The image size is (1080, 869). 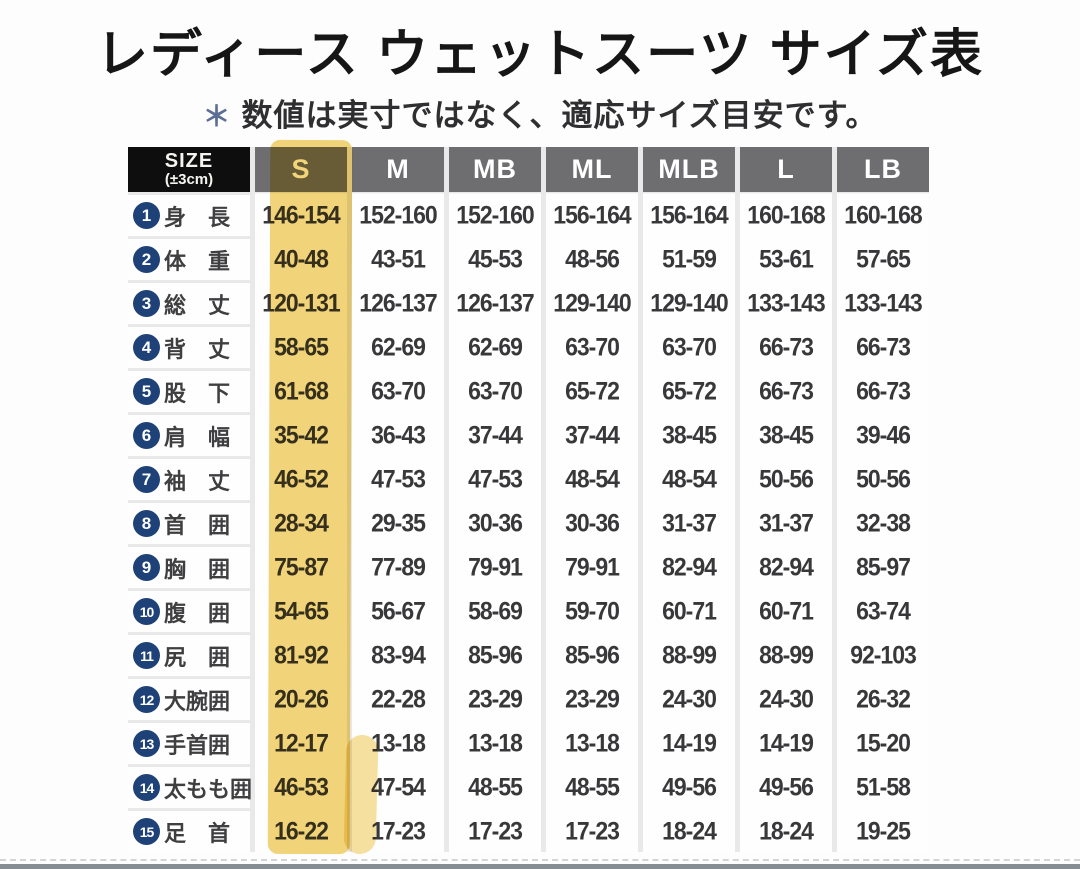 I want to click on value-cell: 51-58, so click(x=883, y=787).